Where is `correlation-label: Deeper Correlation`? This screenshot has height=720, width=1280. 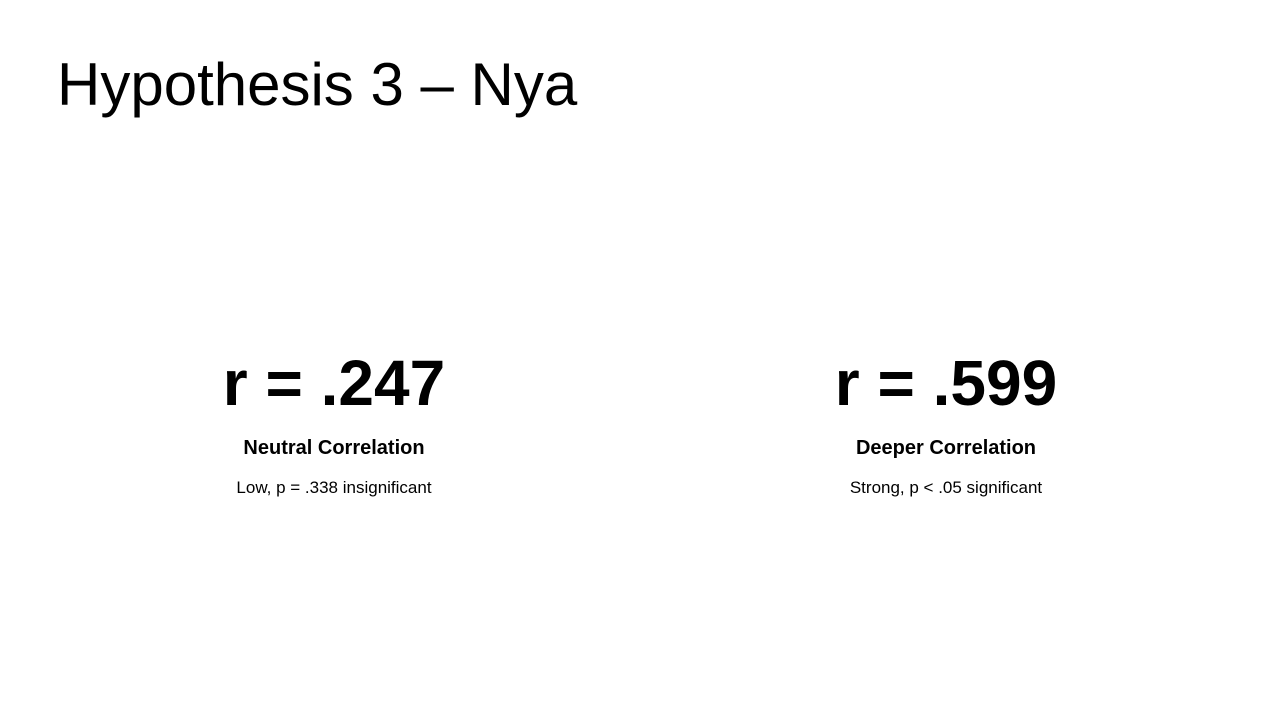 correlation-label: Deeper Correlation is located at coordinates (946, 448).